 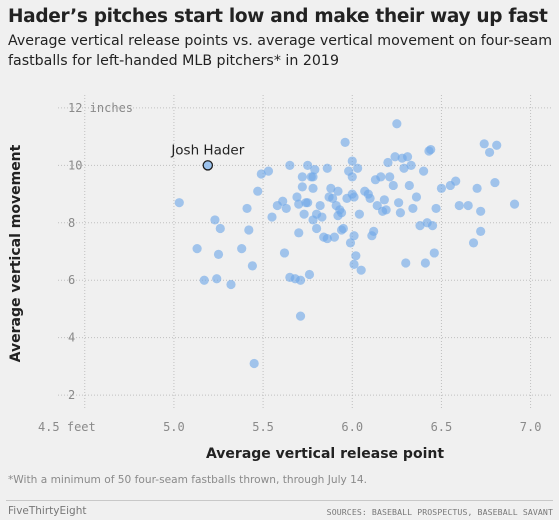 What do you see at coordinates (174, 427) in the screenshot?
I see `x-tick-label: 5.0` at bounding box center [174, 427].